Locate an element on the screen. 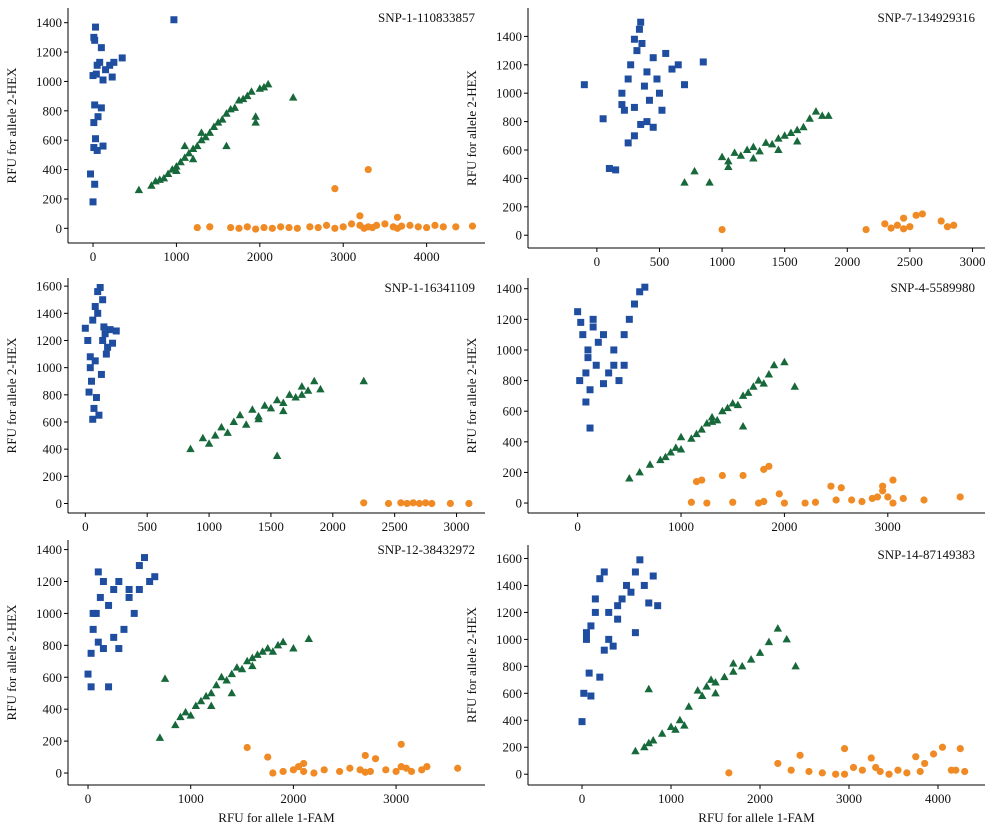  y-tick-label: 1200 is located at coordinates (509, 64).